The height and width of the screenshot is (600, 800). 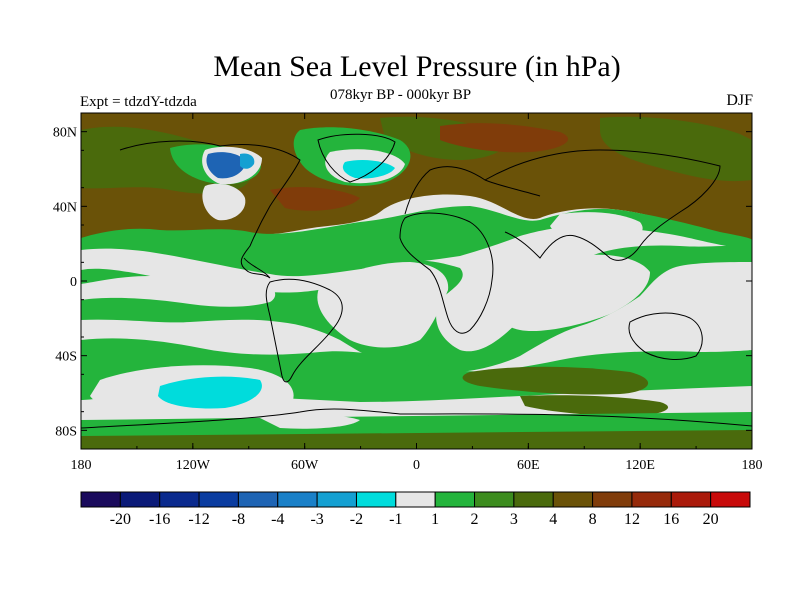 What do you see at coordinates (65, 283) in the screenshot?
I see `latitude-labels: 80N 40N 0 40S 80S` at bounding box center [65, 283].